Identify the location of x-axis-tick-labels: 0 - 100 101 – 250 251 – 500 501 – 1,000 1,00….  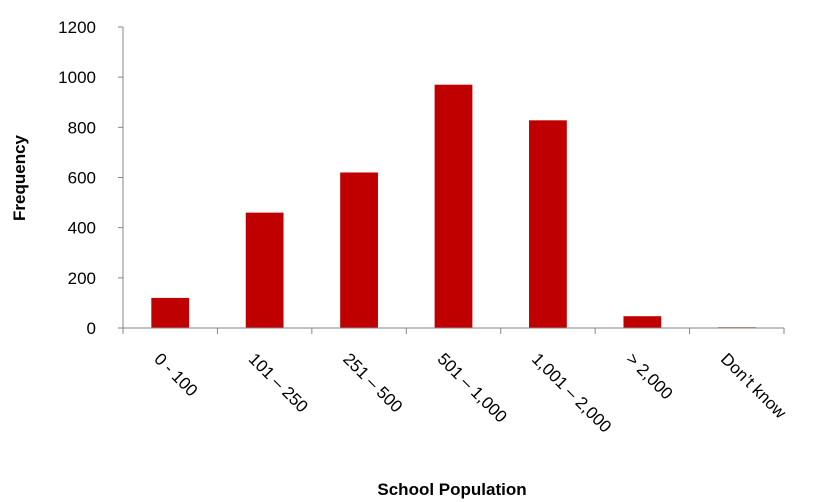
(470, 392).